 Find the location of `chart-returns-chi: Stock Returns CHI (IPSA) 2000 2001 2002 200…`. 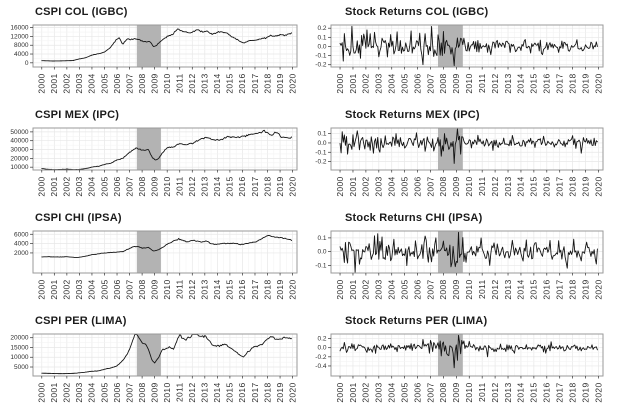

chart-returns-chi: Stock Returns CHI (IPSA) 2000 2001 2002 200… is located at coordinates (468, 257).